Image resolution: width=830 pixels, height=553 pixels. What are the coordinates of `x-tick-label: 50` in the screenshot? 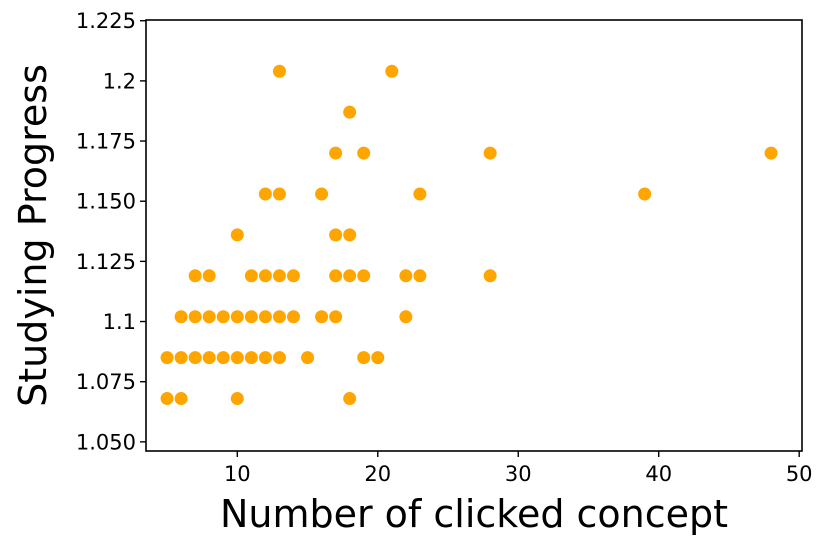 It's located at (799, 474).